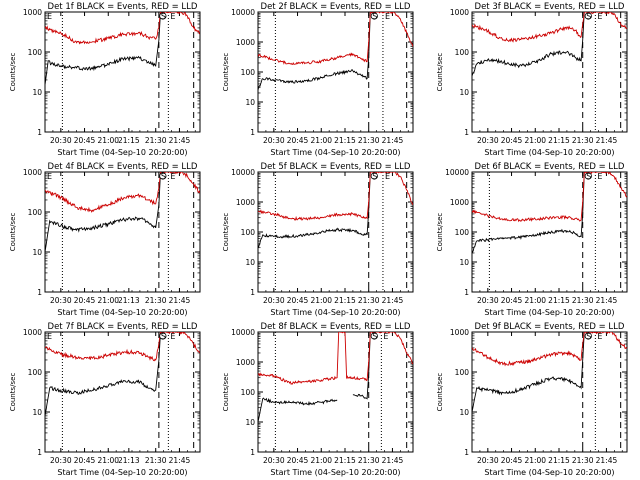 Image resolution: width=640 pixels, height=480 pixels. What do you see at coordinates (550, 167) in the screenshot?
I see `panel-title: Det 6f BLACK = Events, RED = LLD` at bounding box center [550, 167].